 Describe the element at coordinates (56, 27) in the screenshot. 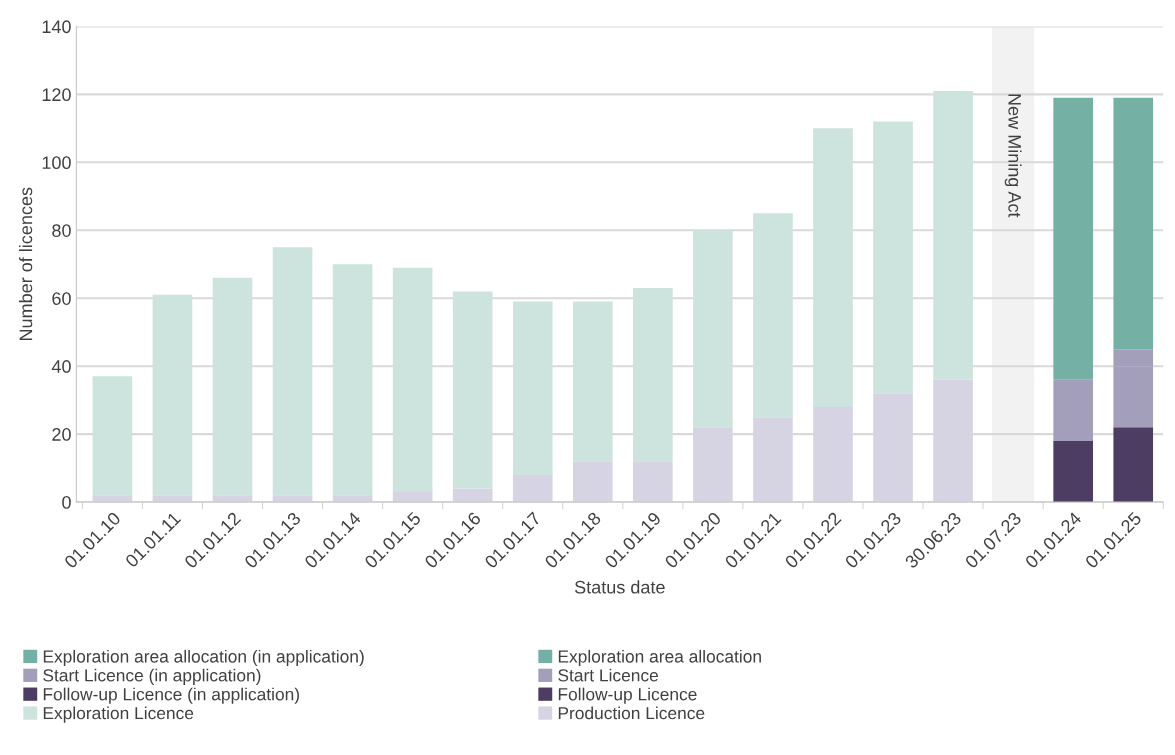

I see `y-tick-label: 140` at that location.